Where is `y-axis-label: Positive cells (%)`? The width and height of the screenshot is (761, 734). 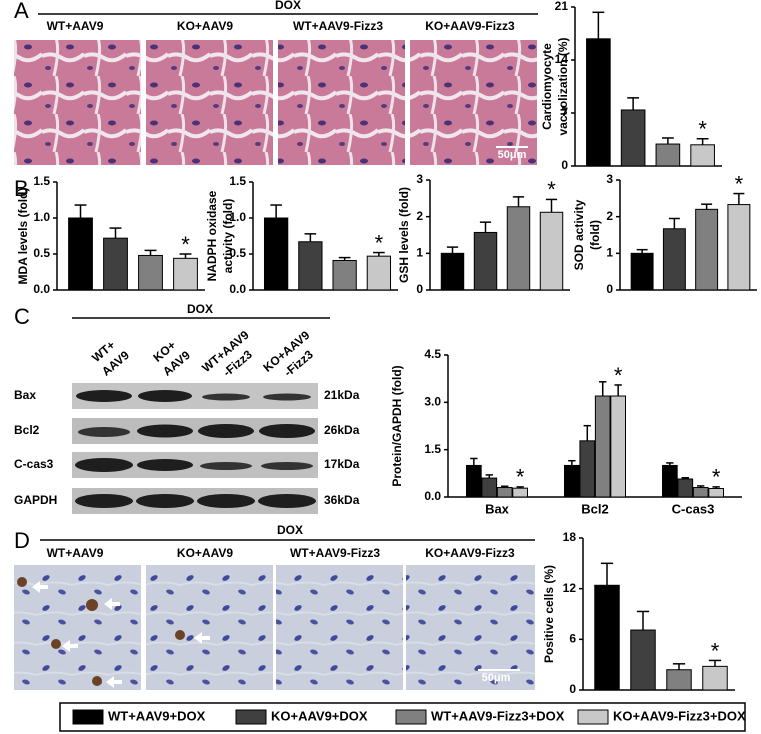 y-axis-label: Positive cells (%) is located at coordinates (549, 614).